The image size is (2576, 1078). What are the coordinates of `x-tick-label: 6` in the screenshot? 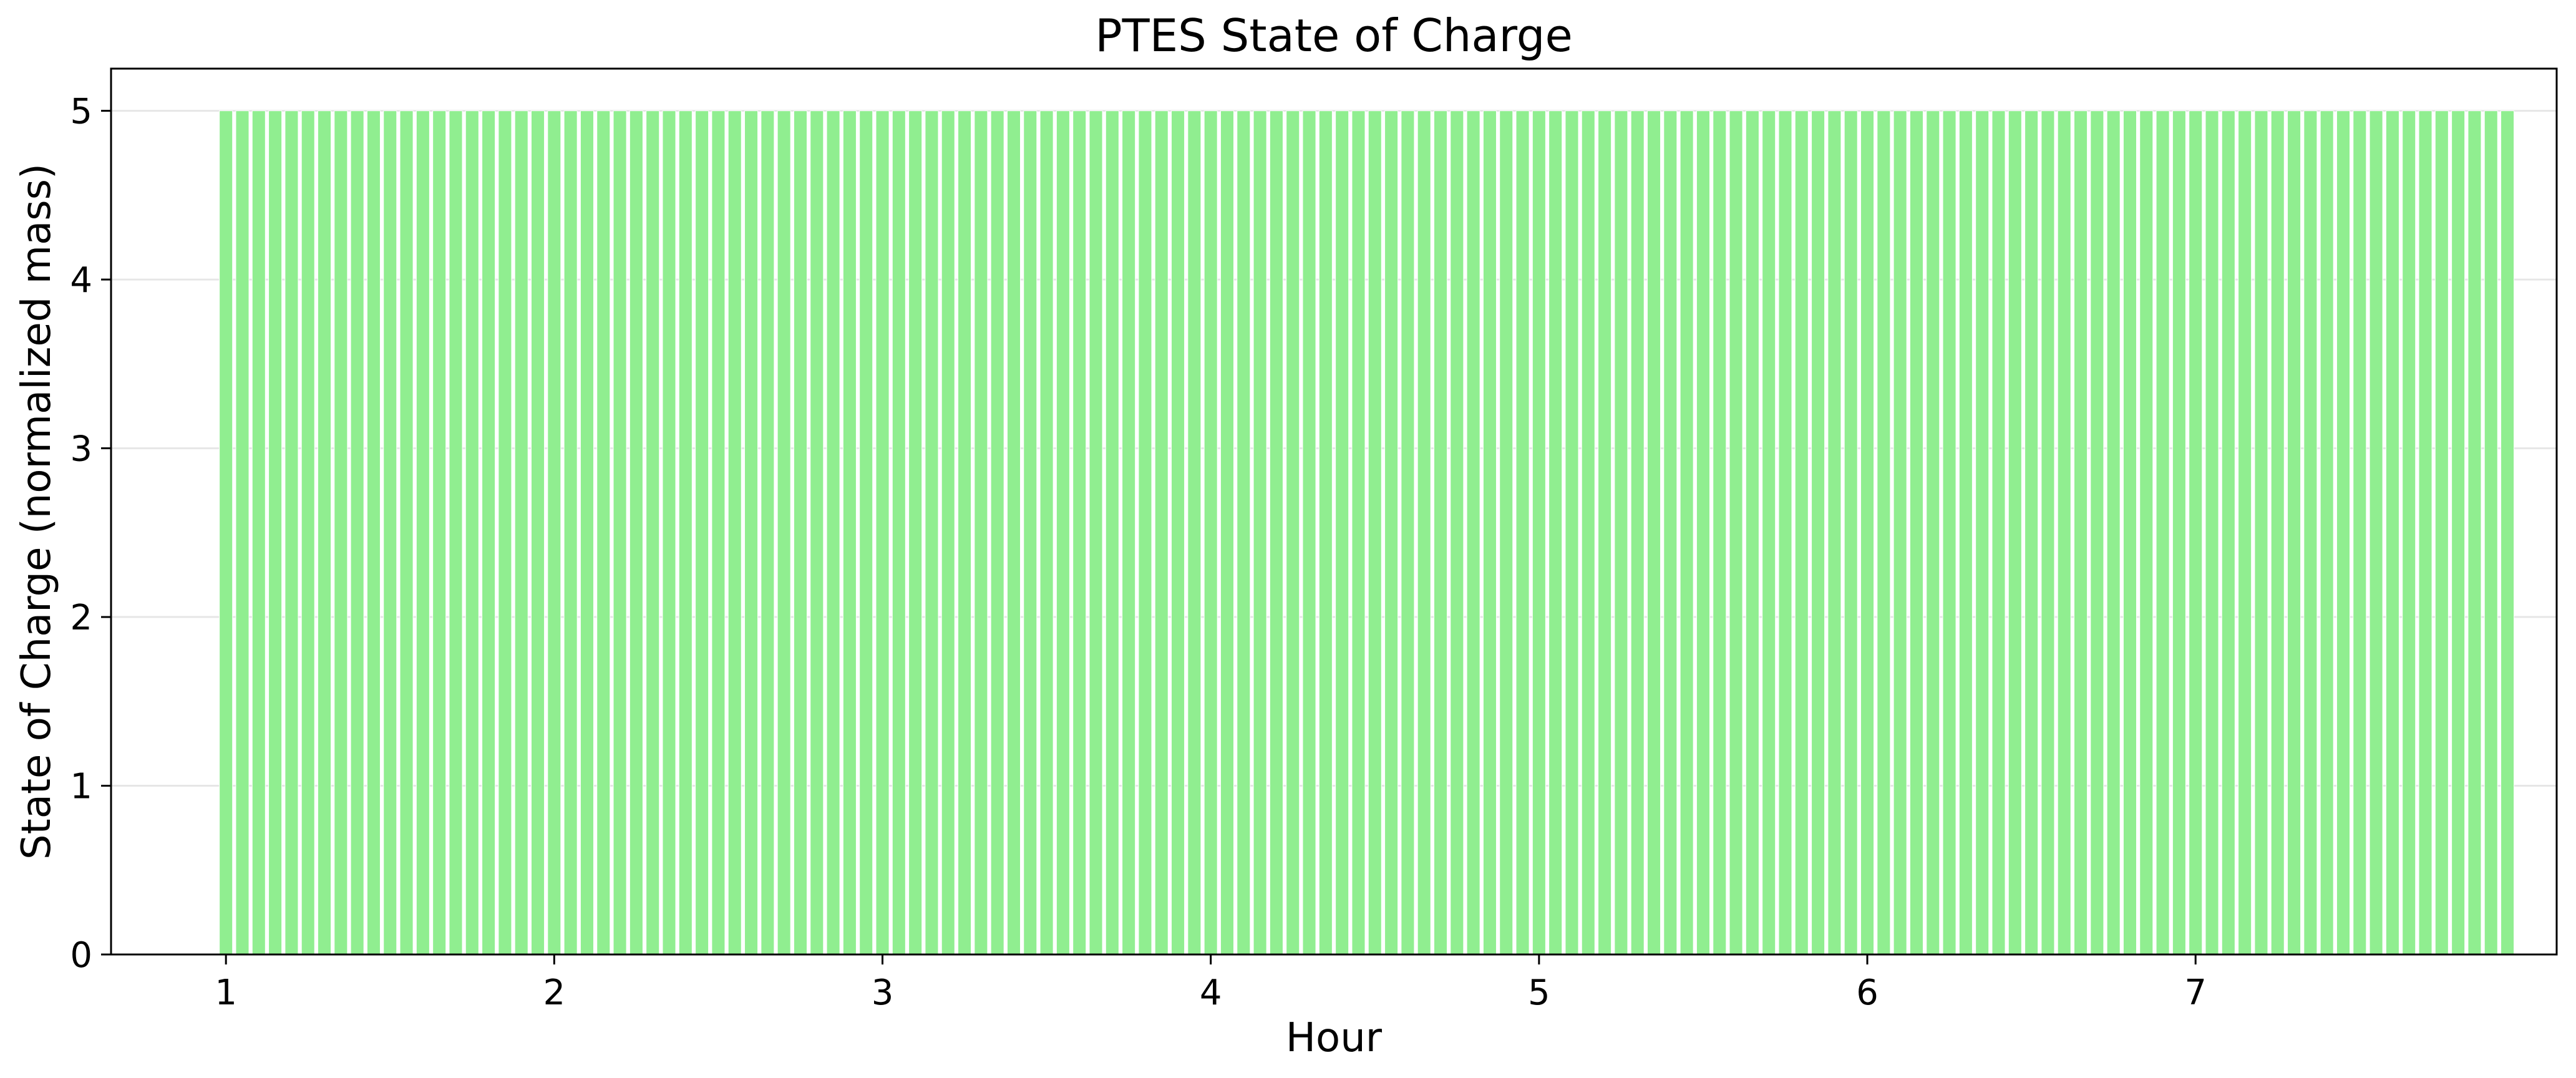 It's located at (1867, 993).